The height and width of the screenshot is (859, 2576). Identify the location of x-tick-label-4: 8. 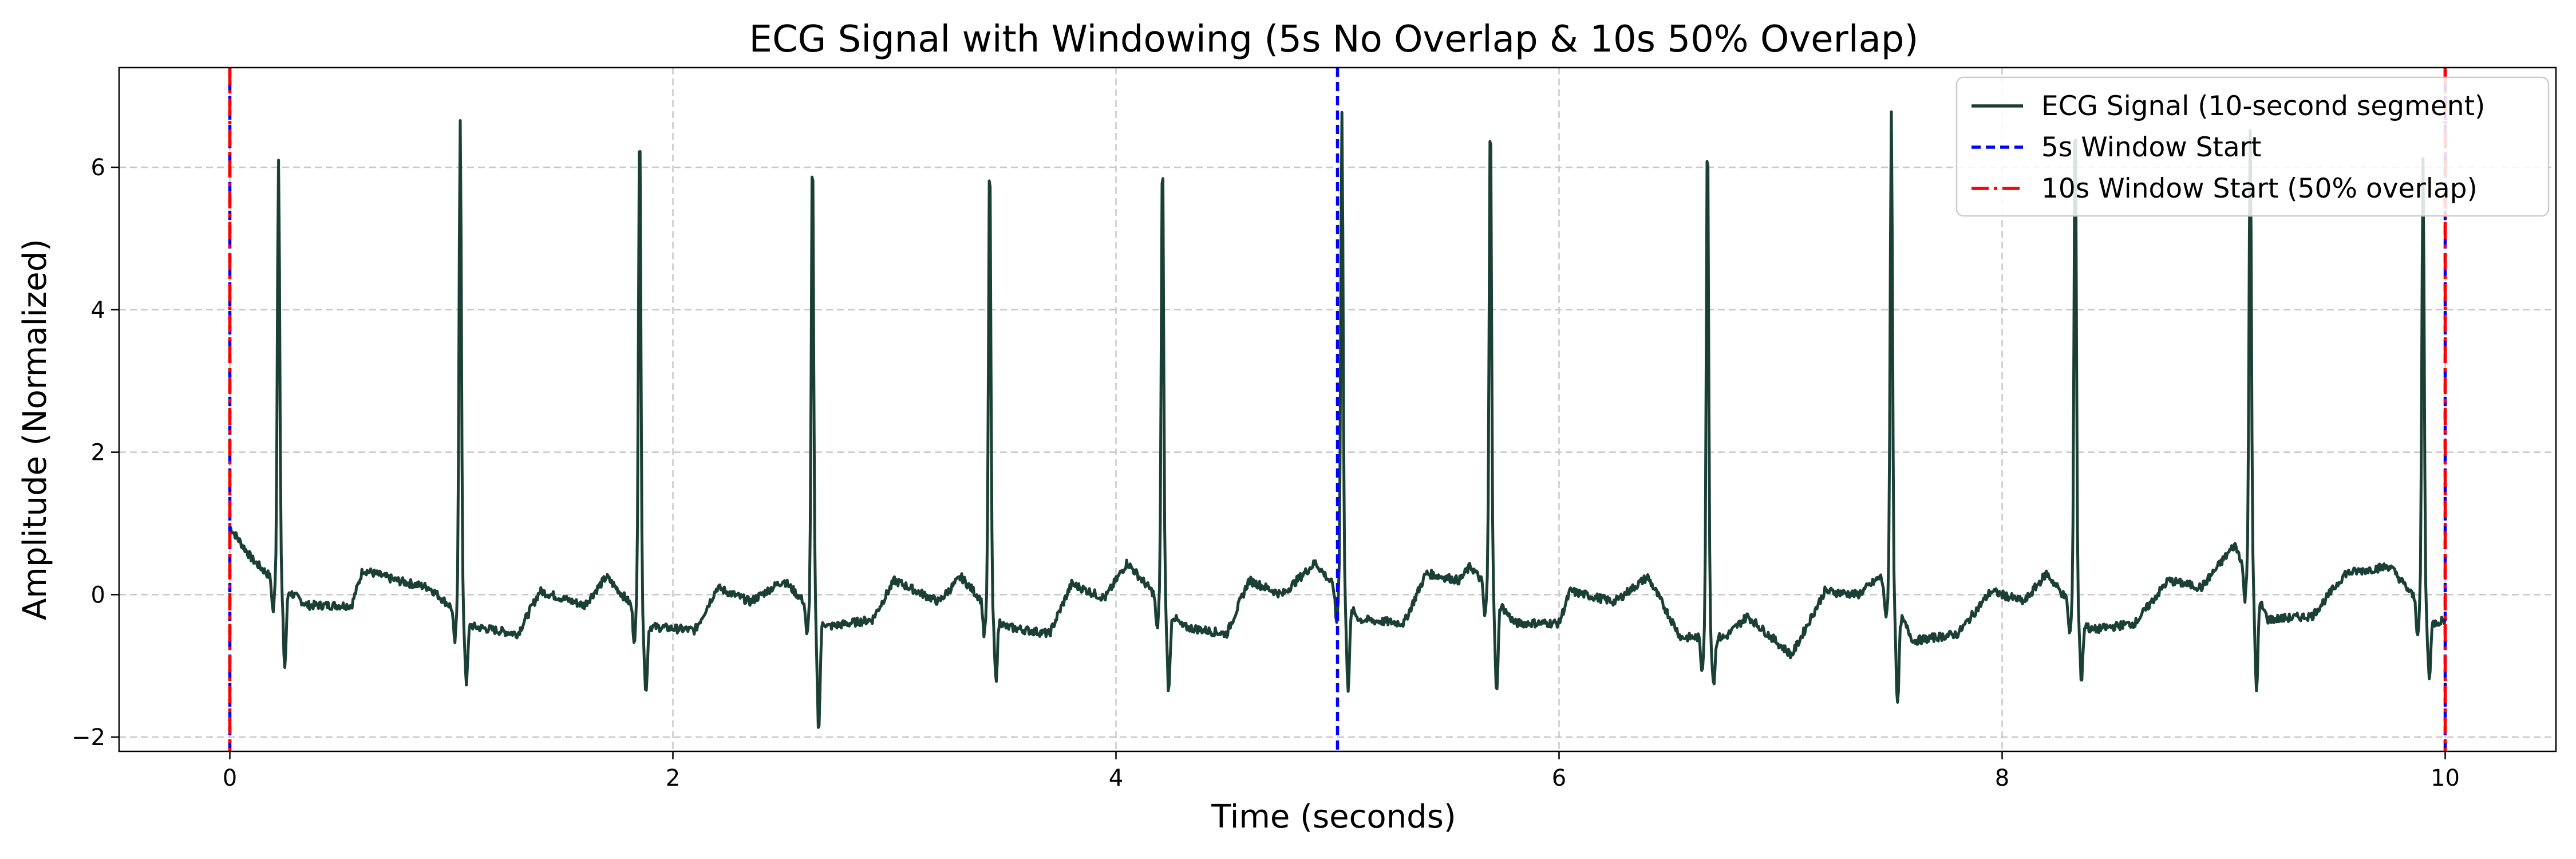
(2002, 778).